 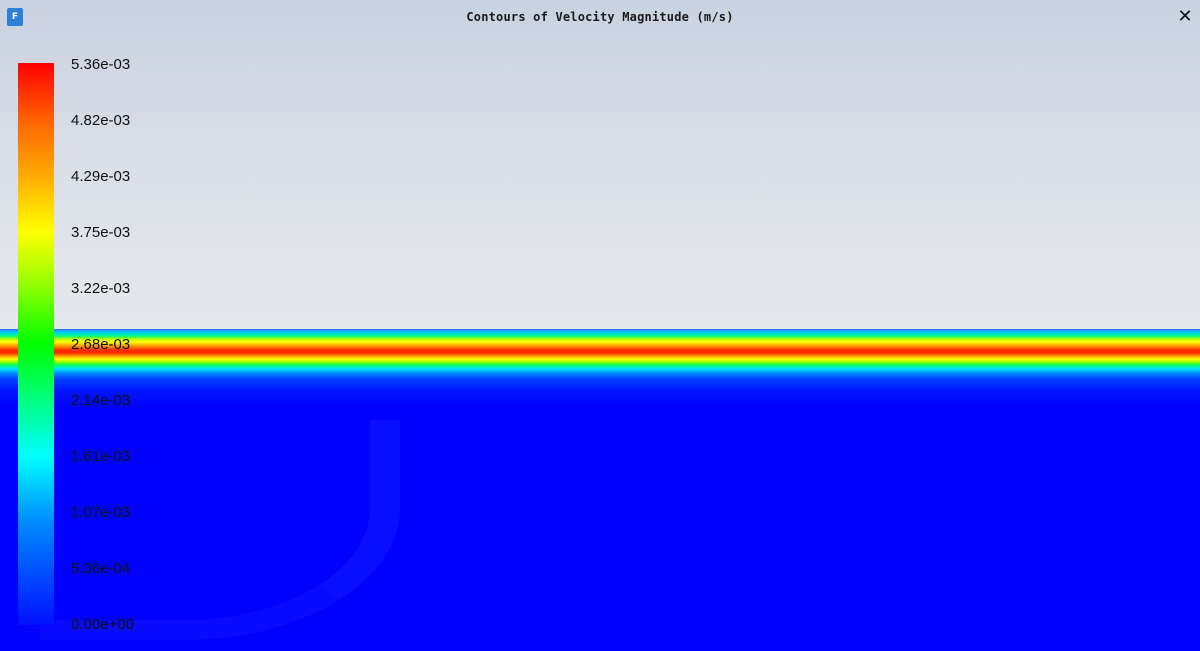 I want to click on legend-label: 5.36e-04, so click(x=101, y=568).